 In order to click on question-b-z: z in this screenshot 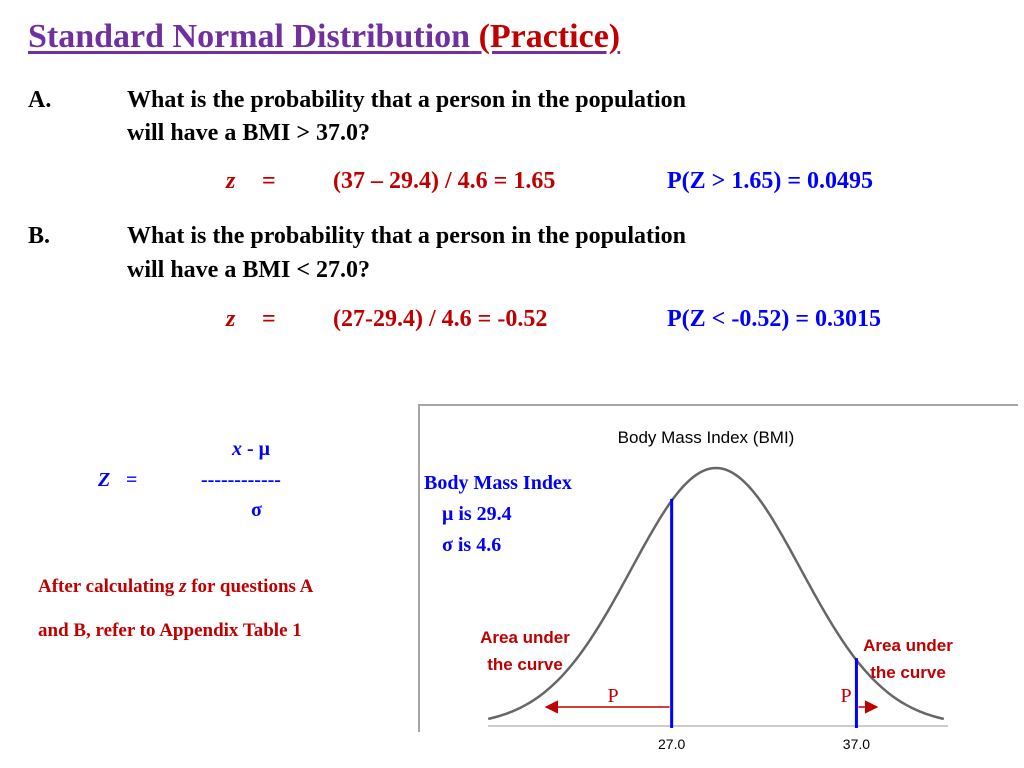, I will do `click(231, 319)`.